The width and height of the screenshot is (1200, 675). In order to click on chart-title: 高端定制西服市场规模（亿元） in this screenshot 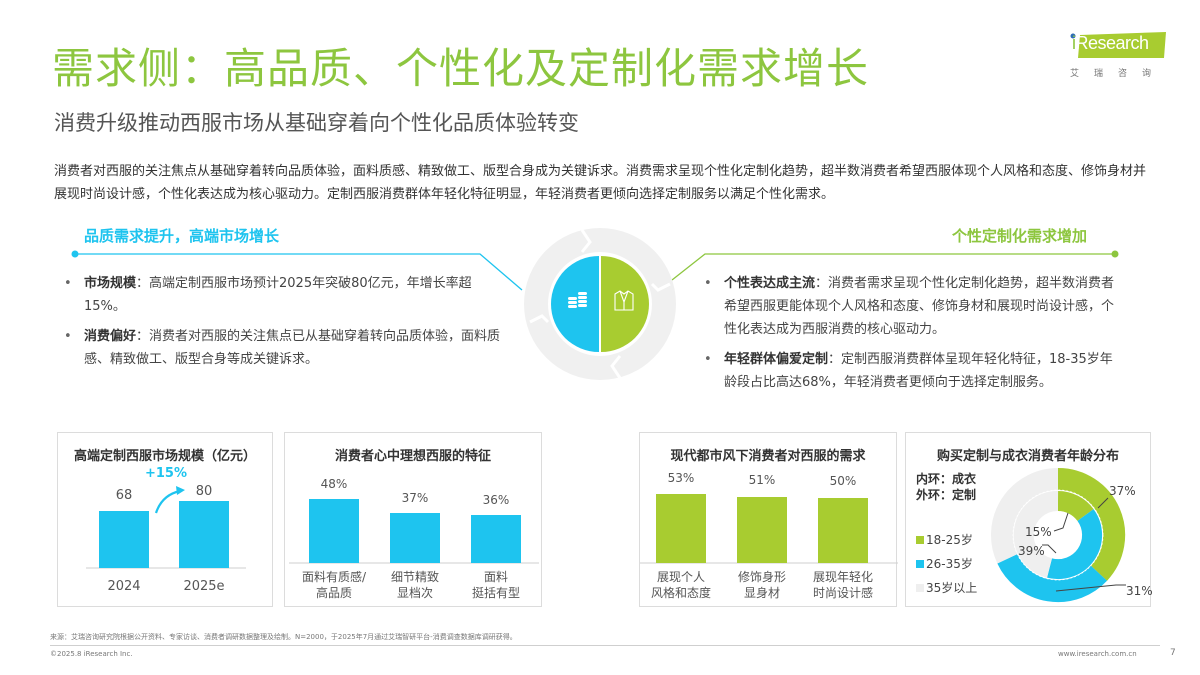, I will do `click(164, 456)`.